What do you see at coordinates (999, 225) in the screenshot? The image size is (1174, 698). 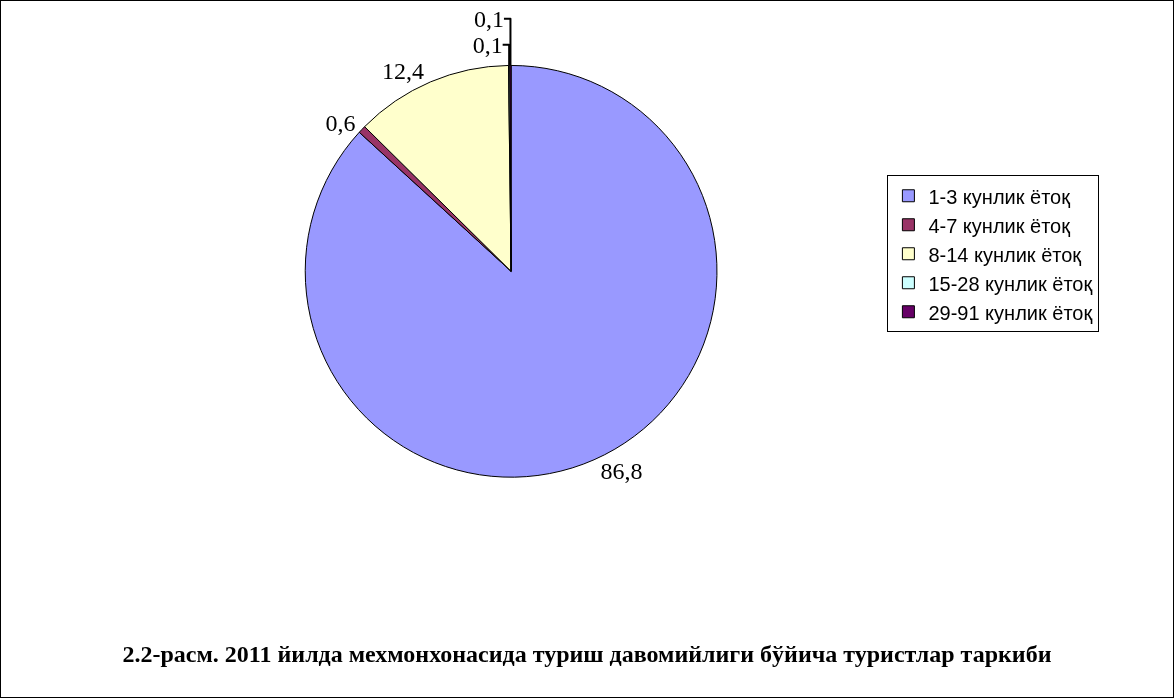 I see `legend-label: 4-7 кунлик ётоқ` at bounding box center [999, 225].